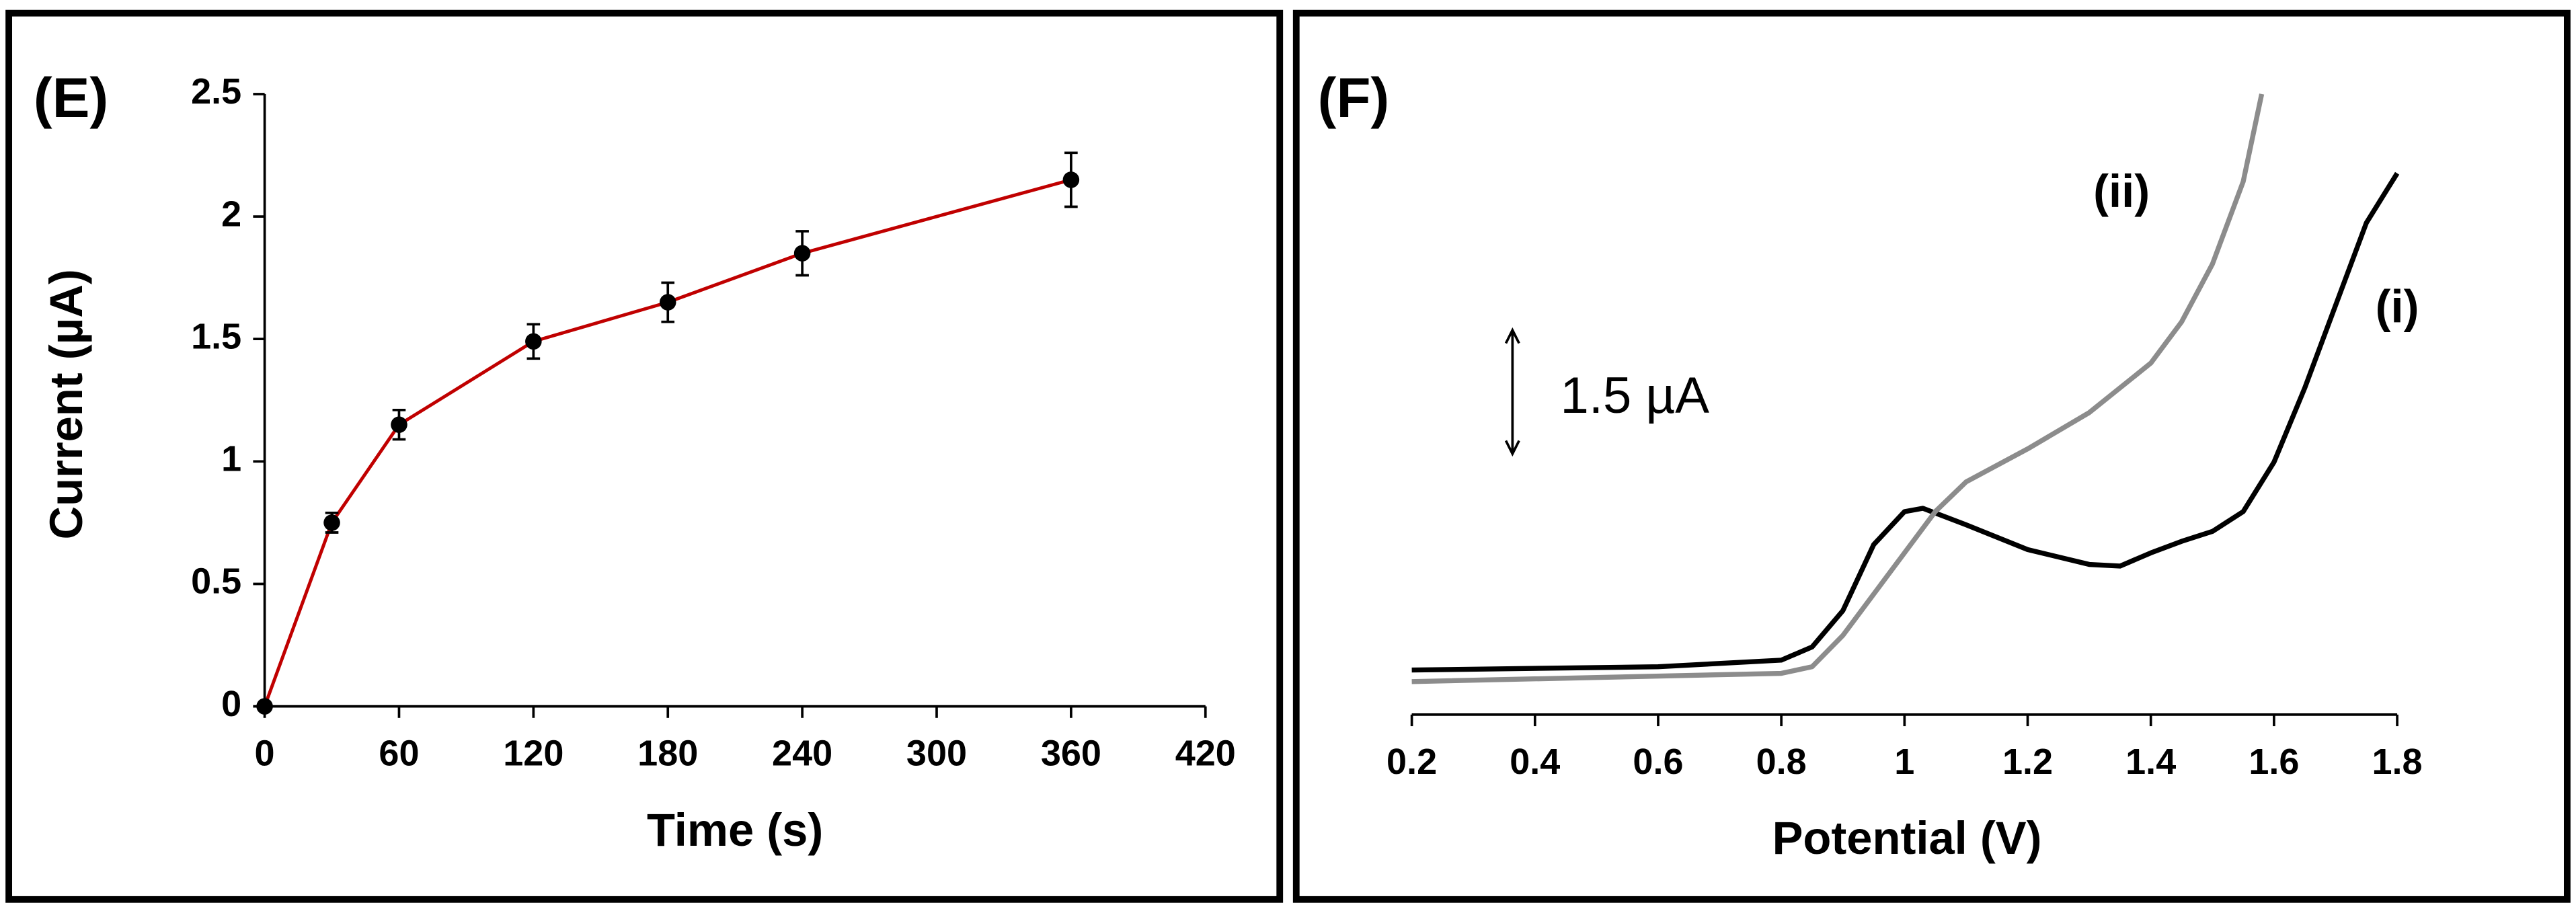 The height and width of the screenshot is (911, 2576). I want to click on x-tick-label: 0, so click(265, 754).